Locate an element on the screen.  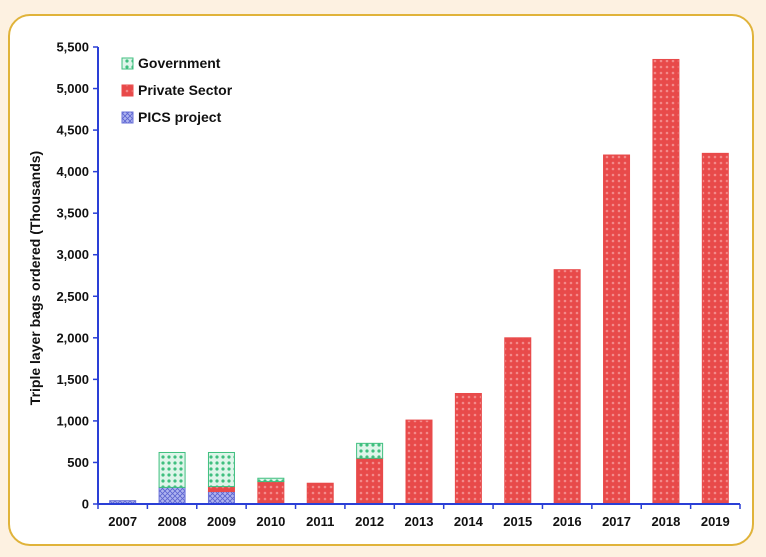
bar-private-sector-2013 is located at coordinates (419, 462).